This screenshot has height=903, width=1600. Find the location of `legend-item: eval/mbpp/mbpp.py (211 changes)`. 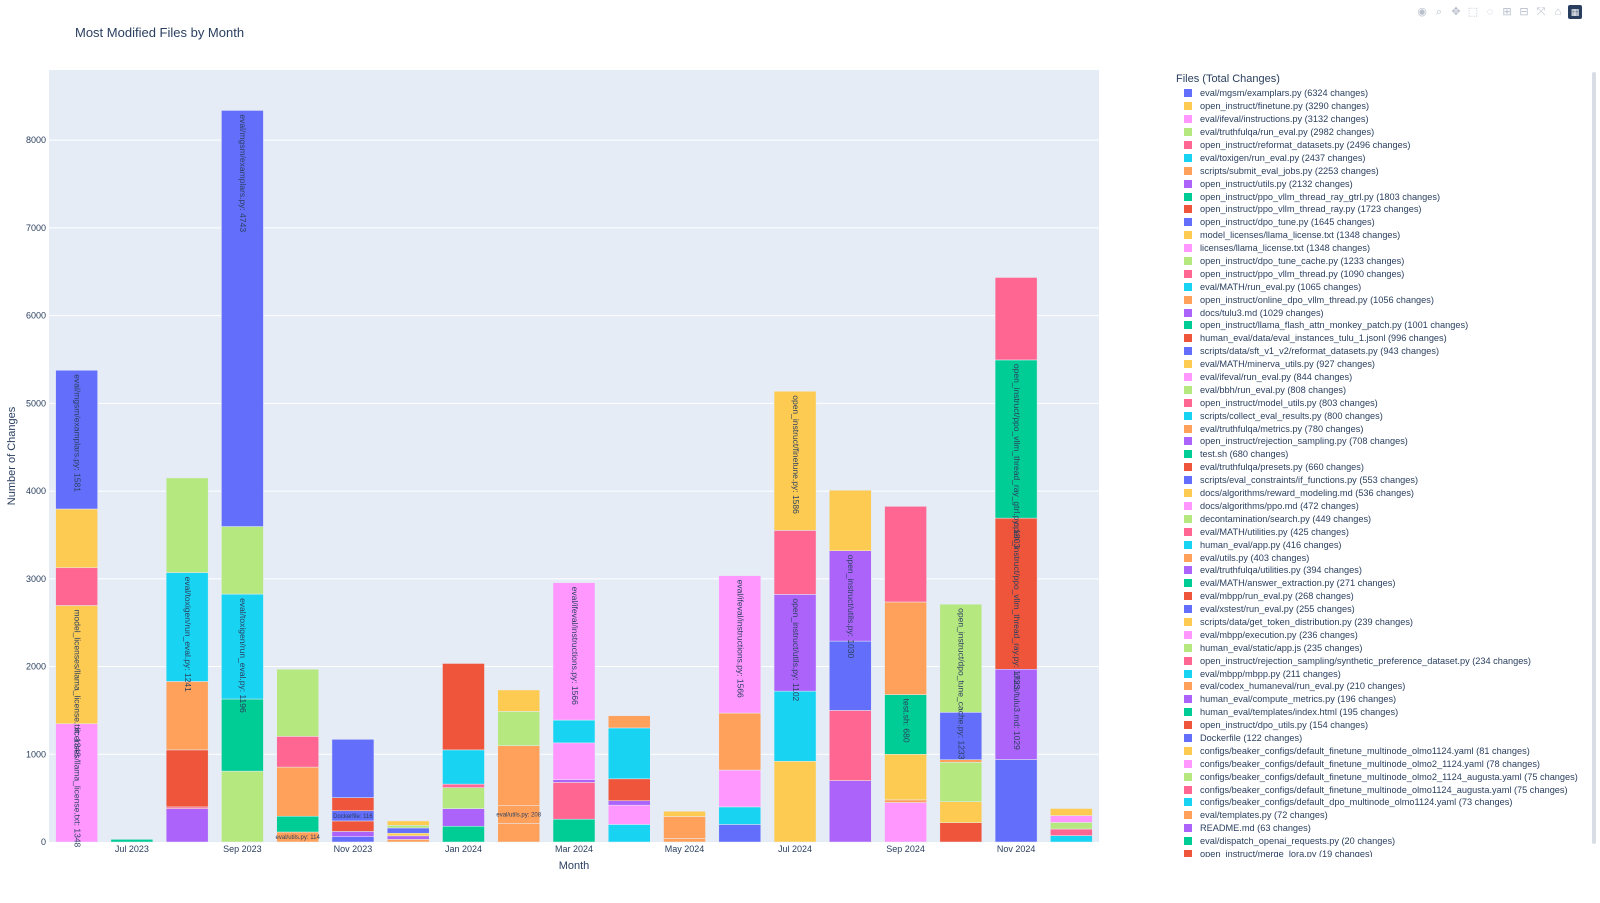

legend-item: eval/mbpp/mbpp.py (211 changes) is located at coordinates (1381, 673).